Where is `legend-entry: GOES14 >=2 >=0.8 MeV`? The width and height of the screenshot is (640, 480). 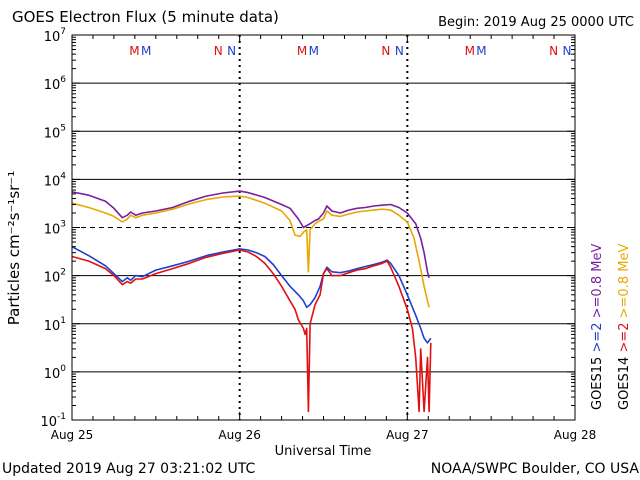
legend-entry: GOES14 >=2 >=0.8 MeV is located at coordinates (624, 327).